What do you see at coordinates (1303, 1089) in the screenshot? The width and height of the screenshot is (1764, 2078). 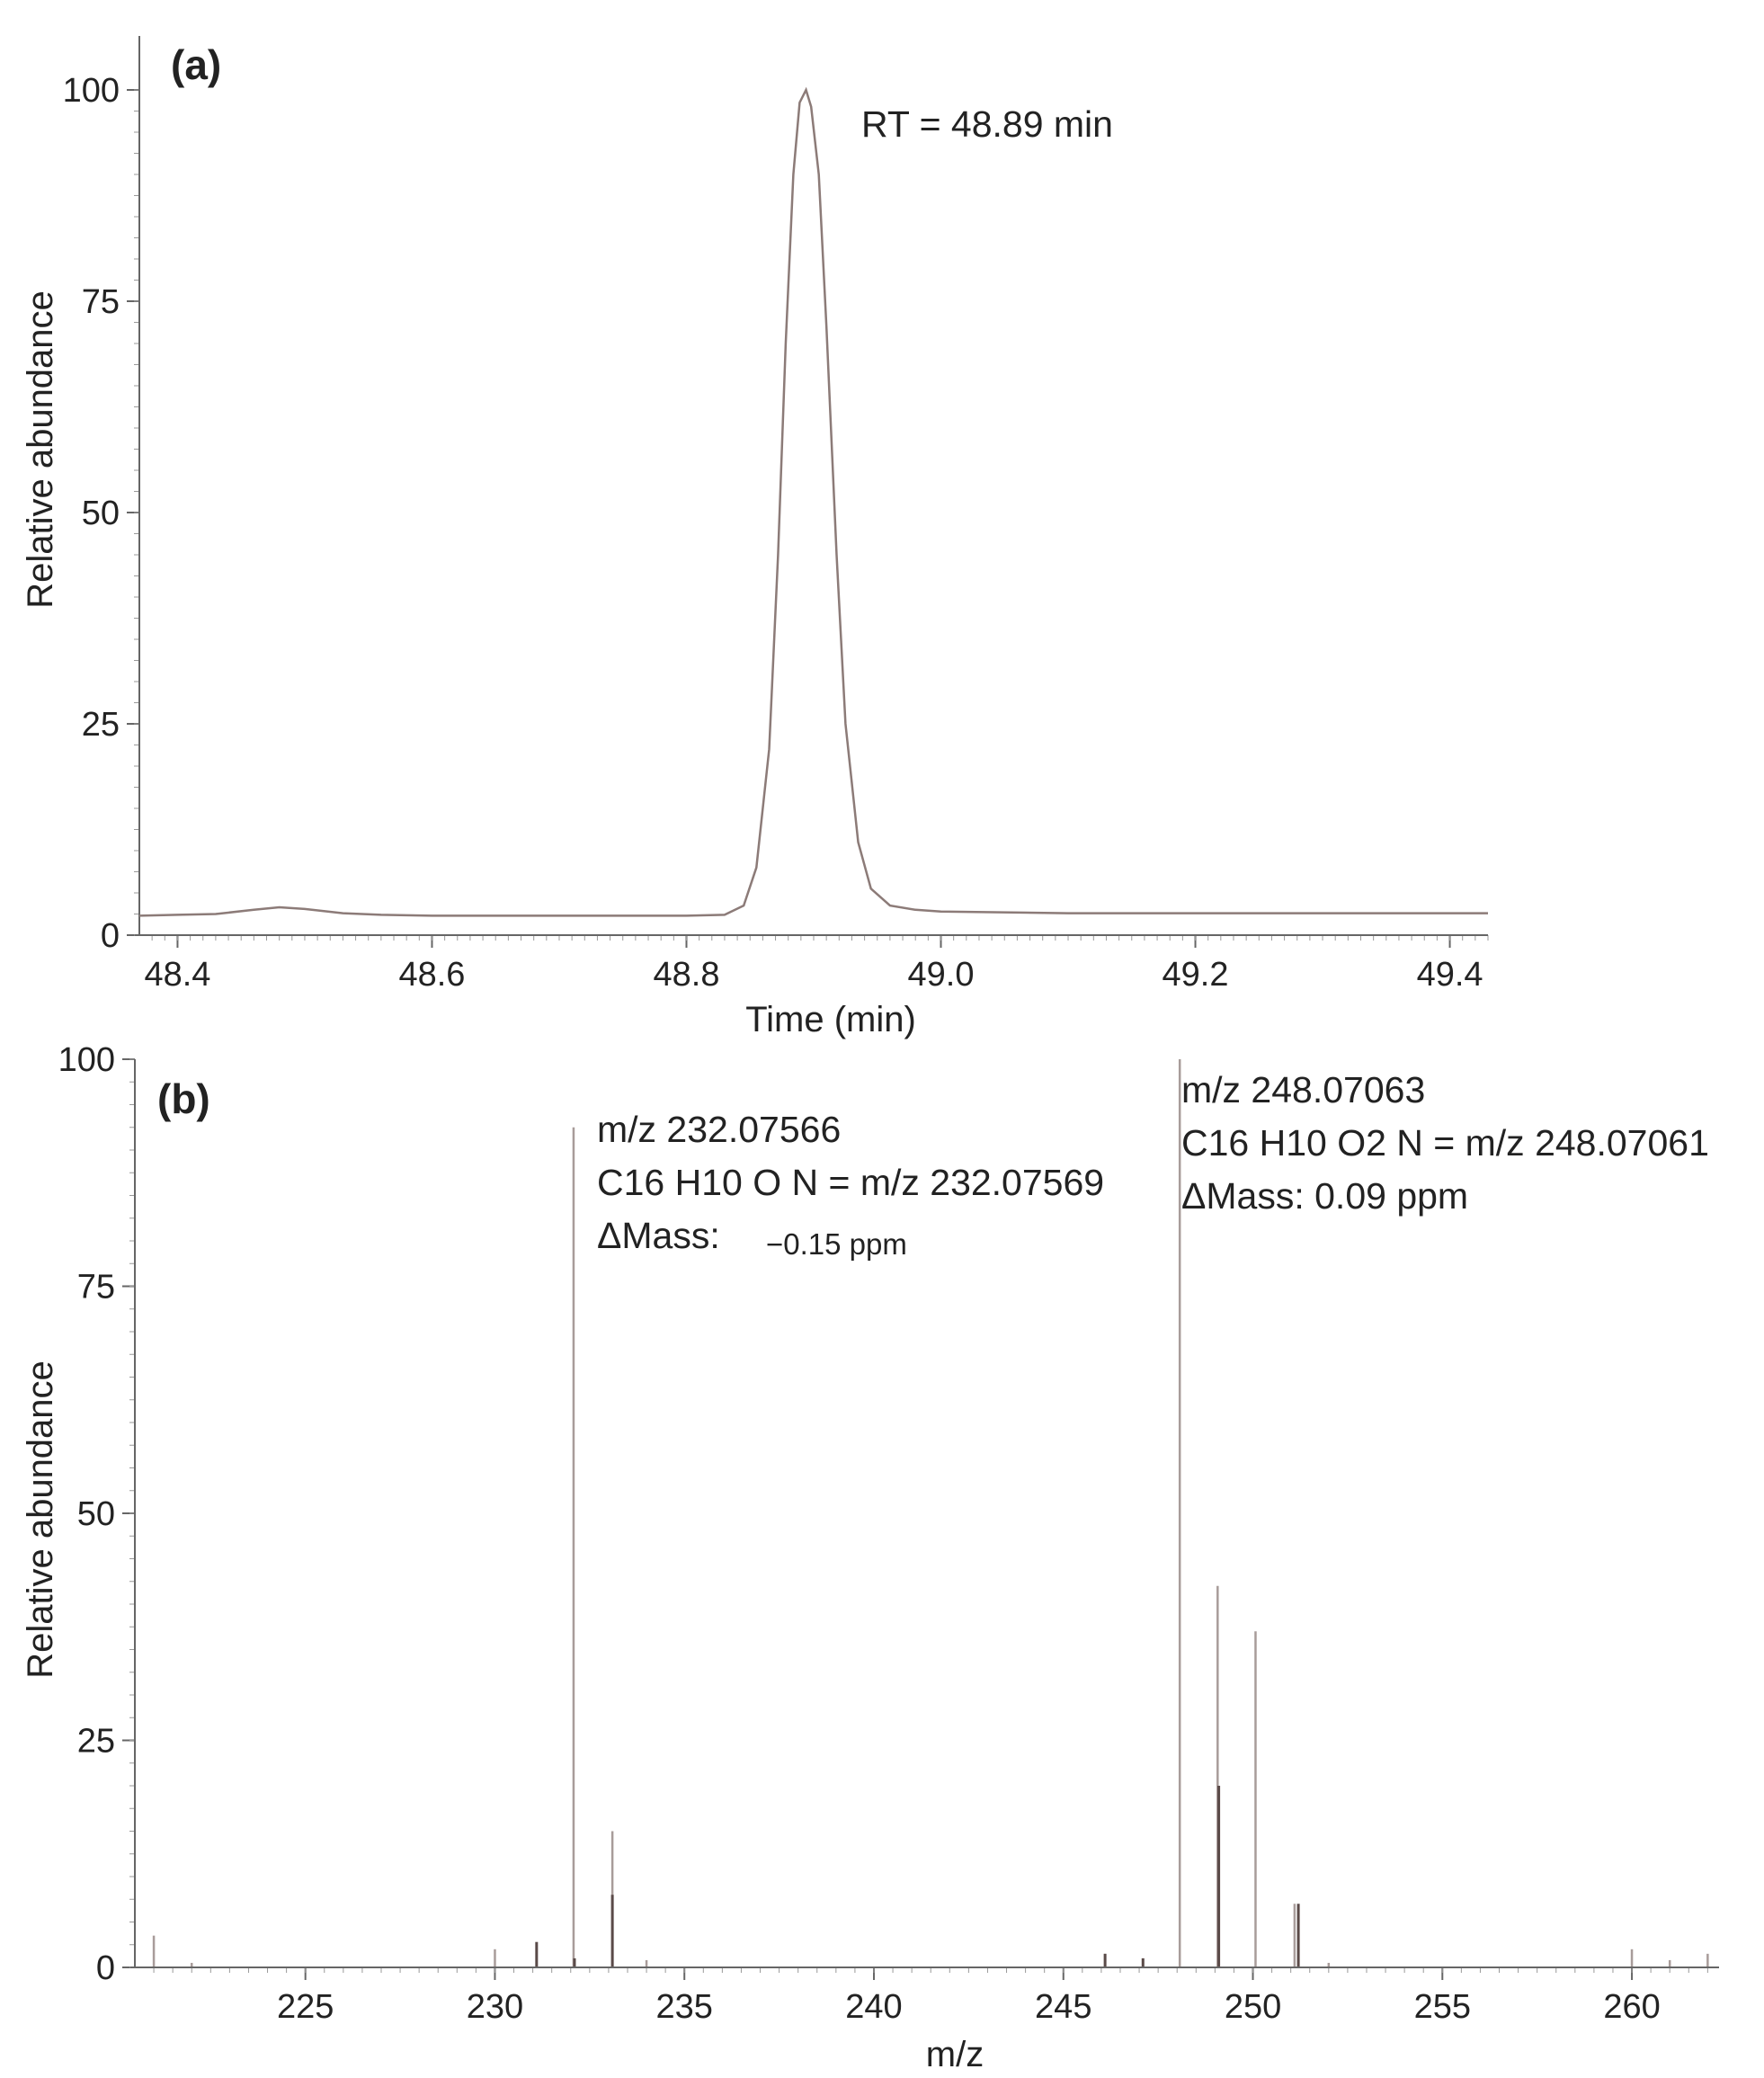 I see `peak-248-mz-label: m/z 248.07063` at bounding box center [1303, 1089].